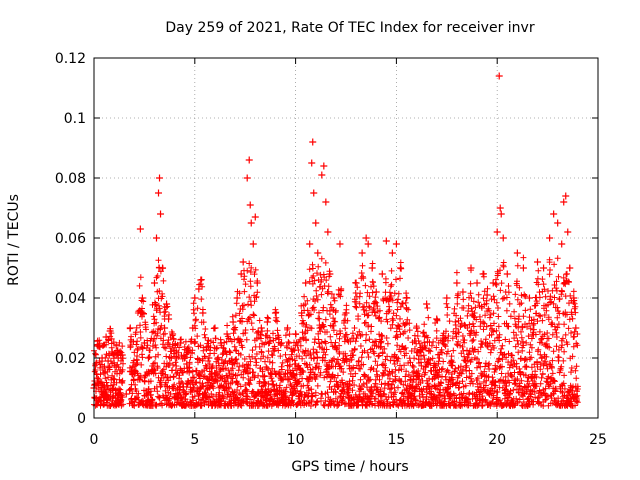  What do you see at coordinates (75, 119) in the screenshot?
I see `y-tick-label: 0.1` at bounding box center [75, 119].